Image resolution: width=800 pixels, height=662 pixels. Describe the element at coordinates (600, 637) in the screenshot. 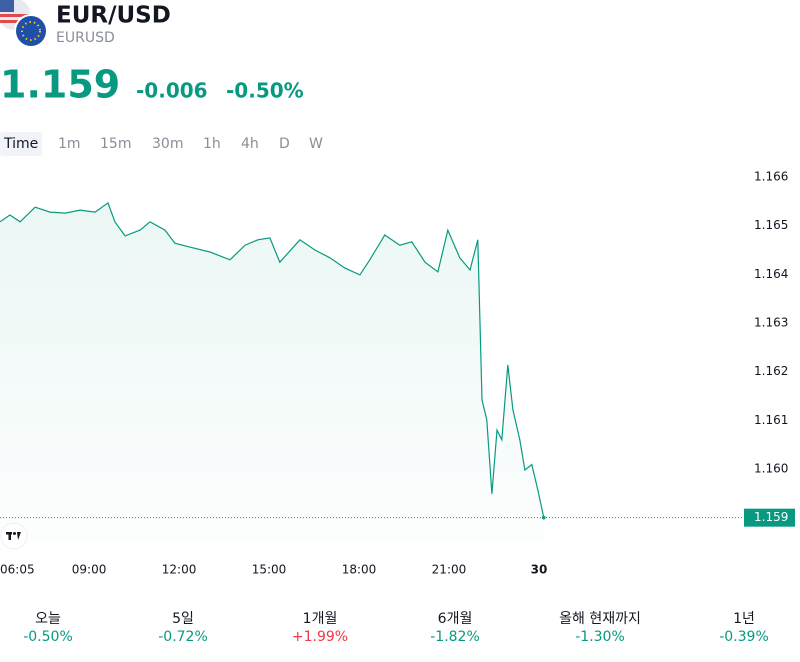

I see `performance-value: -1.30%` at that location.